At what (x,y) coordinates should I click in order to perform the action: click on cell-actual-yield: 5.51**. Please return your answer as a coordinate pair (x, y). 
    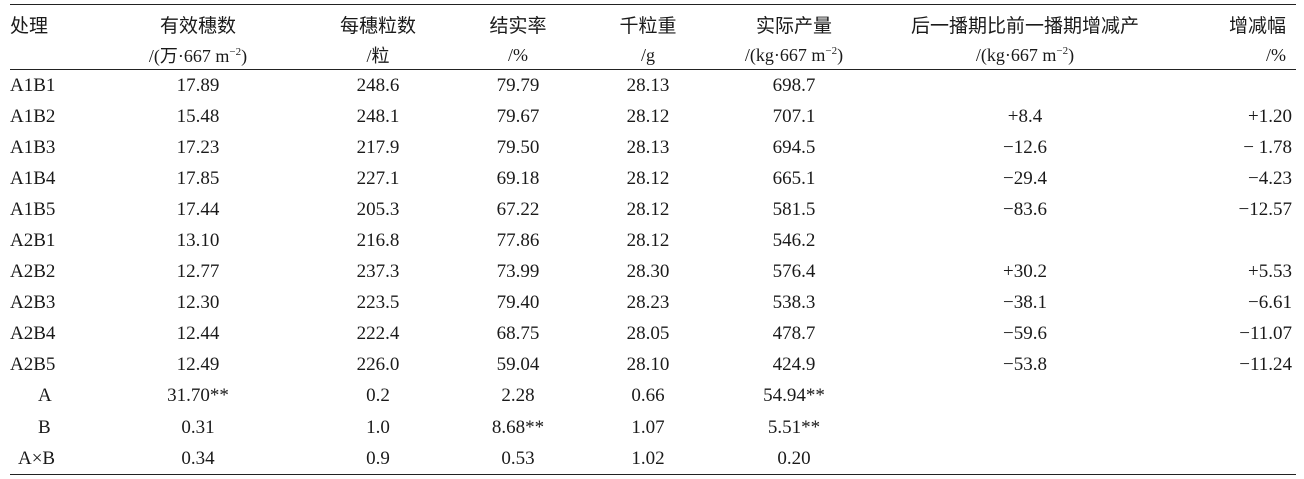
    Looking at the image, I should click on (794, 427).